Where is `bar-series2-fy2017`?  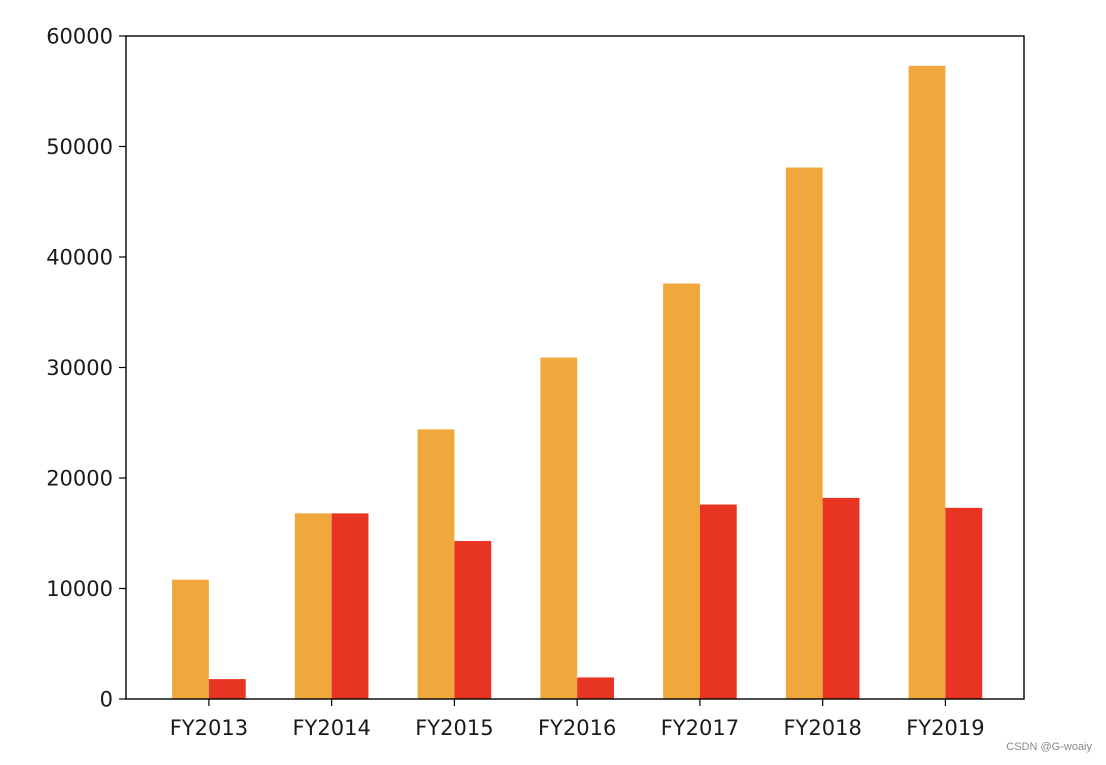 bar-series2-fy2017 is located at coordinates (718, 601).